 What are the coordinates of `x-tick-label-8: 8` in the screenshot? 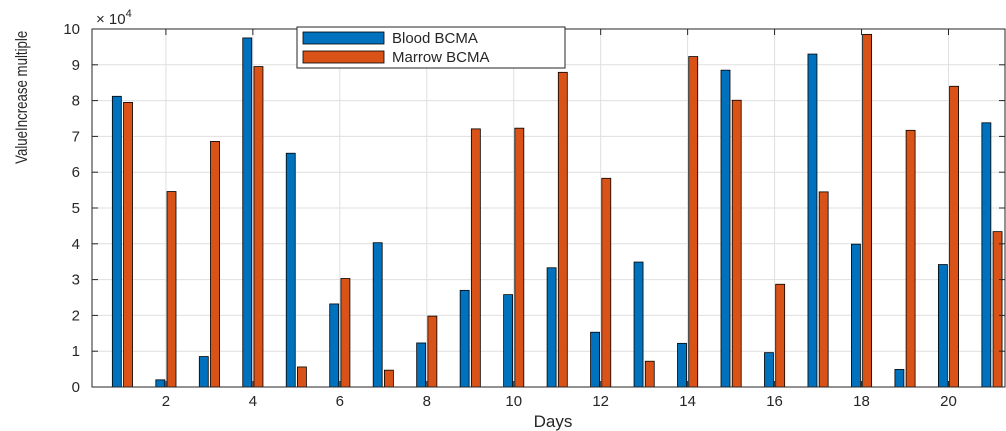 It's located at (427, 401).